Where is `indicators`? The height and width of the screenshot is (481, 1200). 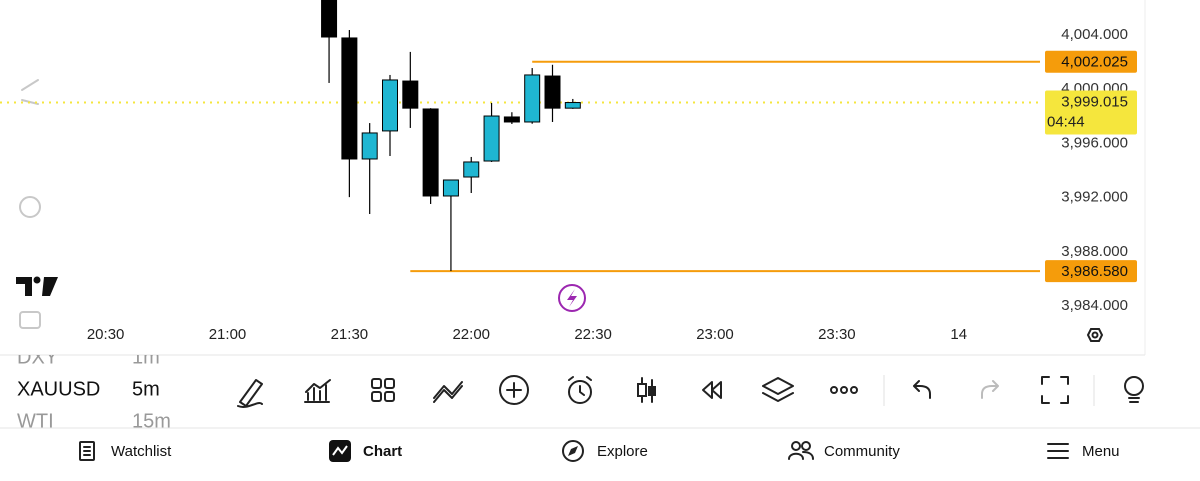 indicators is located at coordinates (317, 391).